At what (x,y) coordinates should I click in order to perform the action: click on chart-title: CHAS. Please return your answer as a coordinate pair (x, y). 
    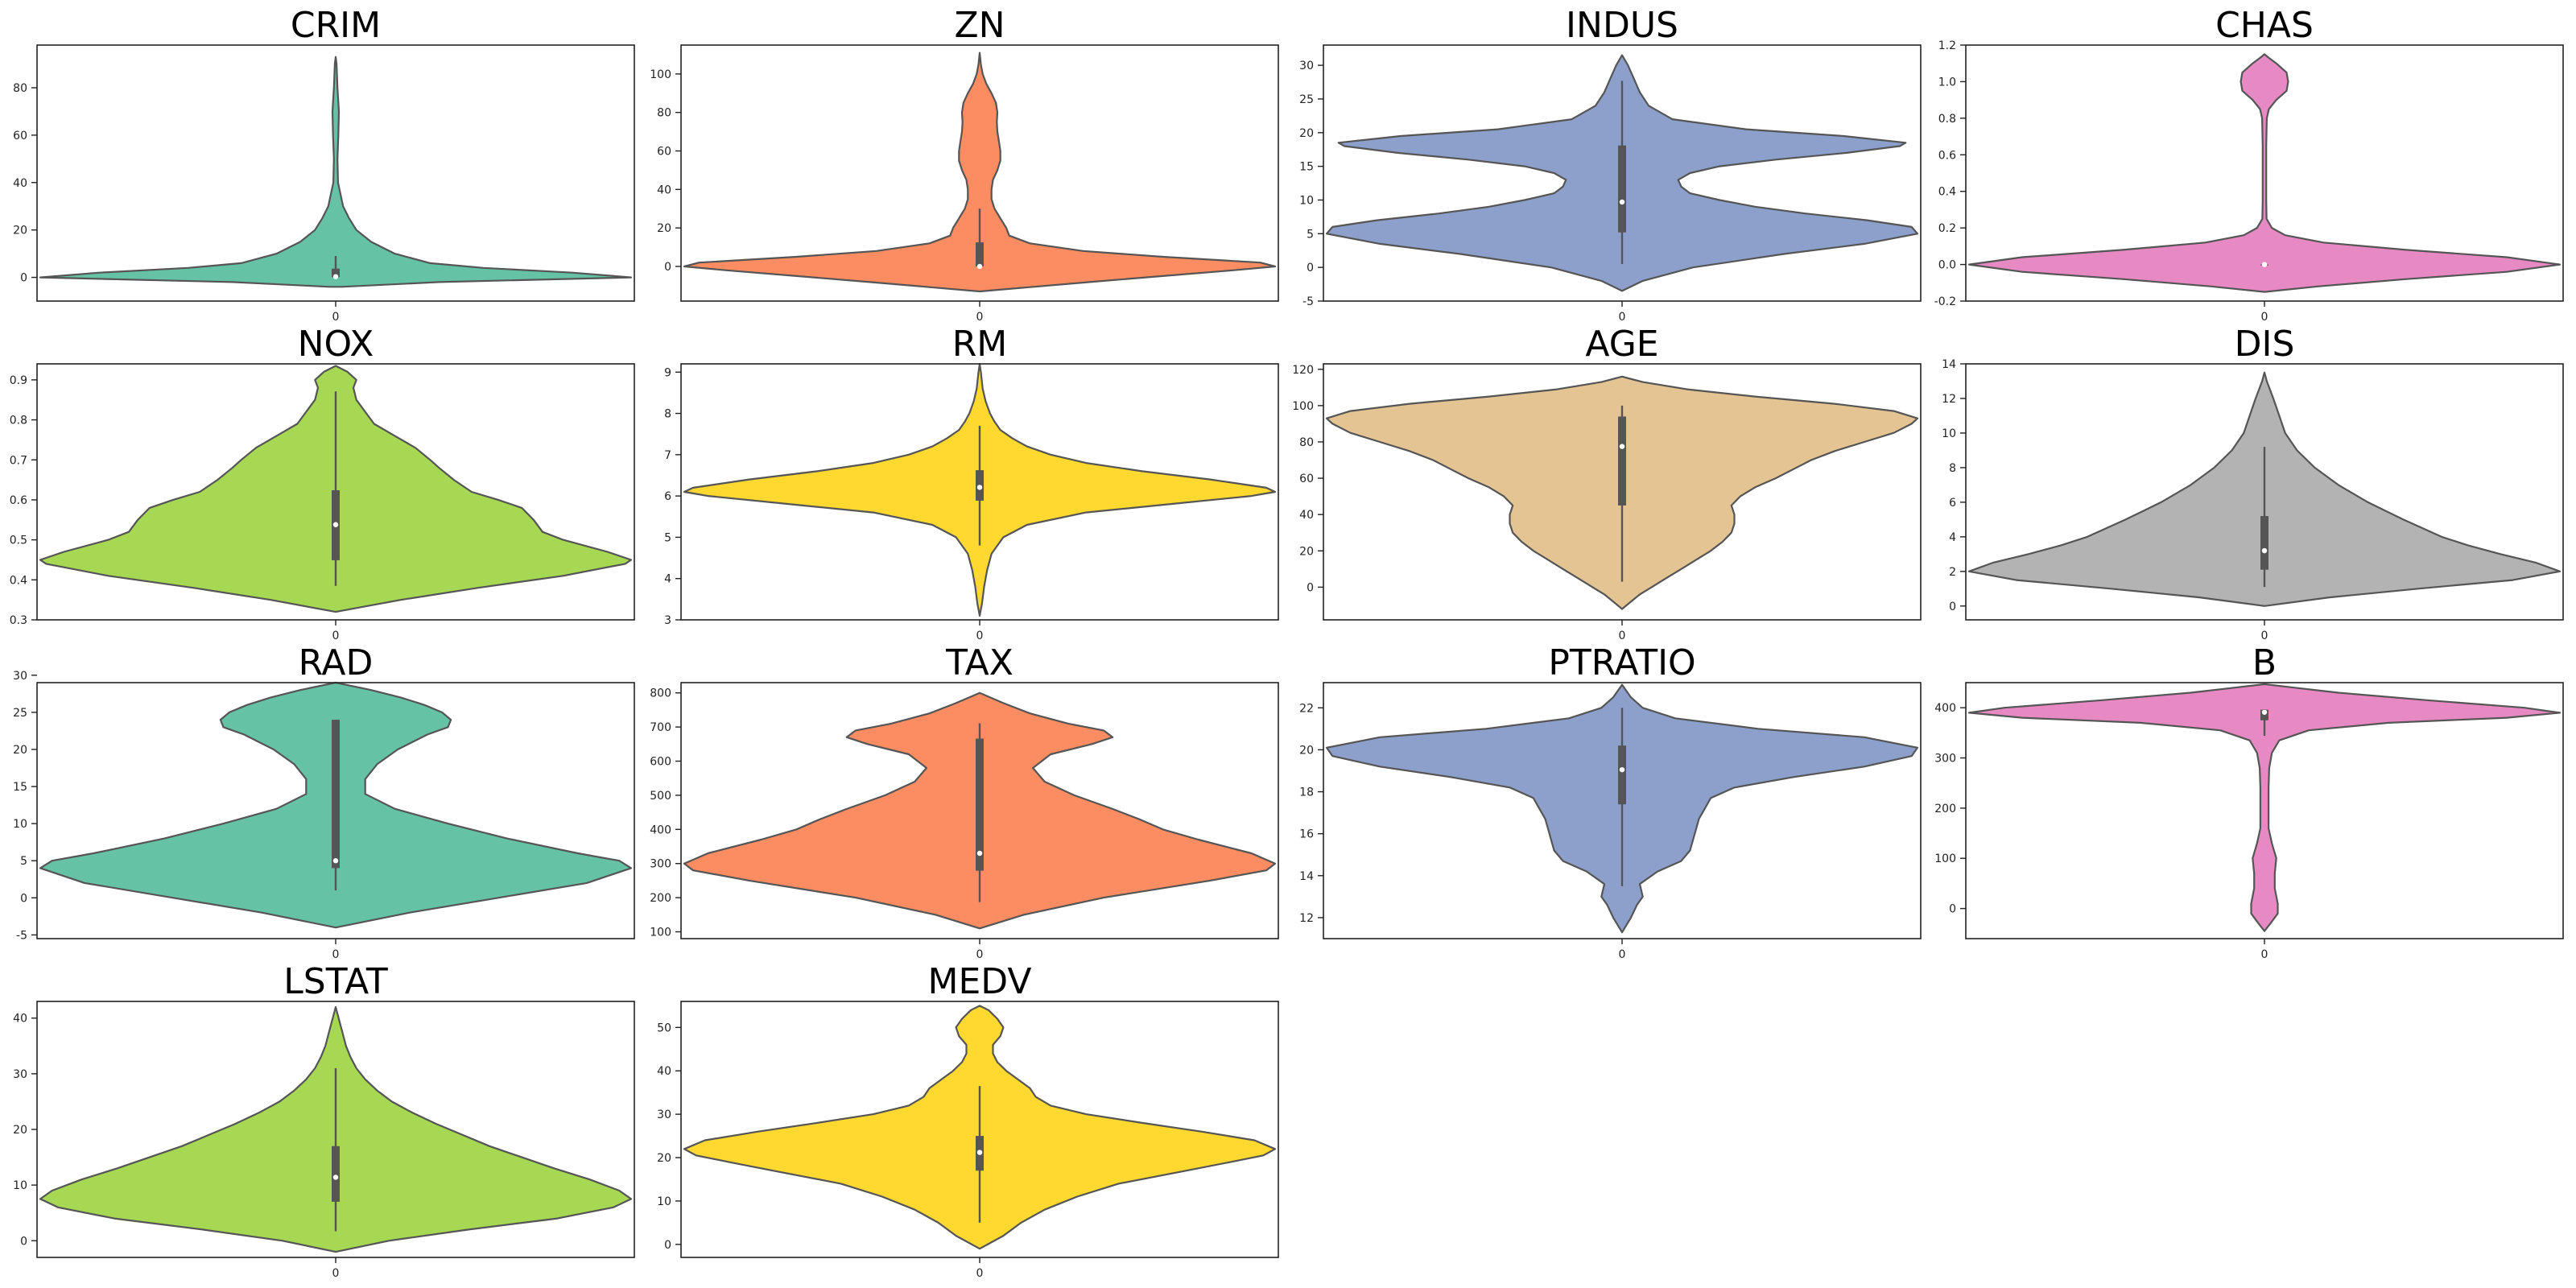
    Looking at the image, I should click on (2264, 25).